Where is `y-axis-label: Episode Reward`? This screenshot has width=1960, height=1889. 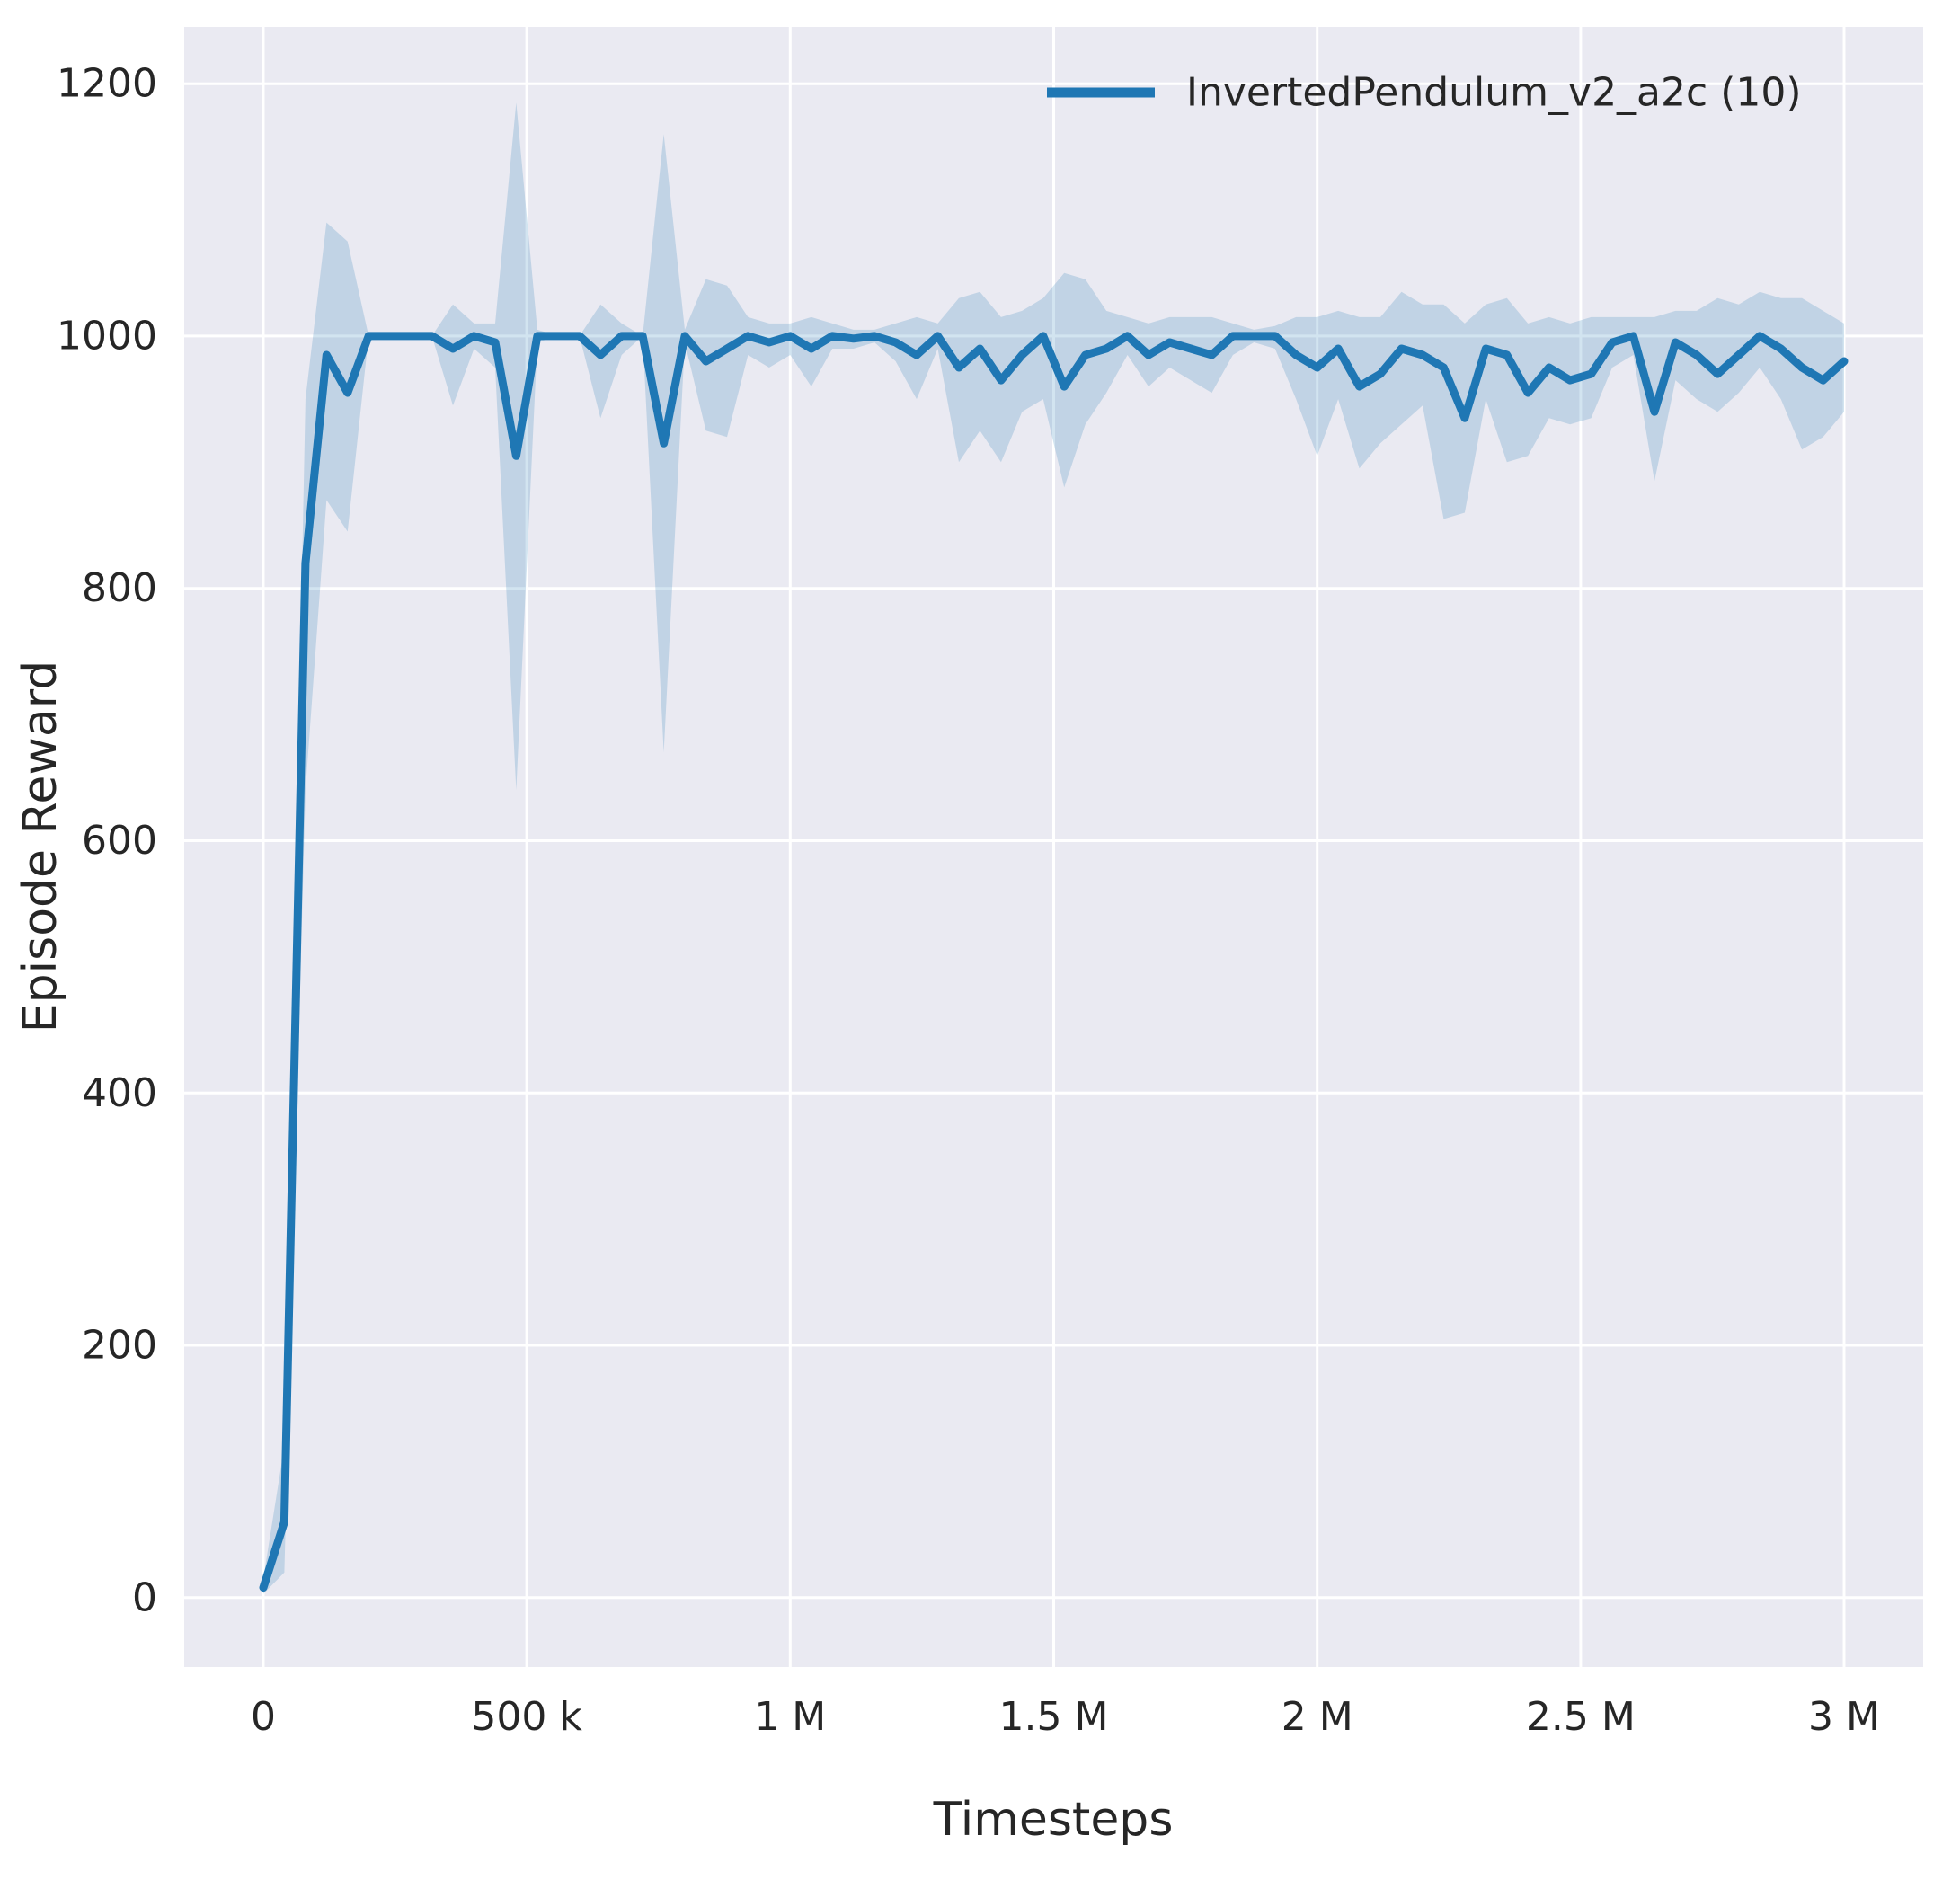
y-axis-label: Episode Reward is located at coordinates (40, 847).